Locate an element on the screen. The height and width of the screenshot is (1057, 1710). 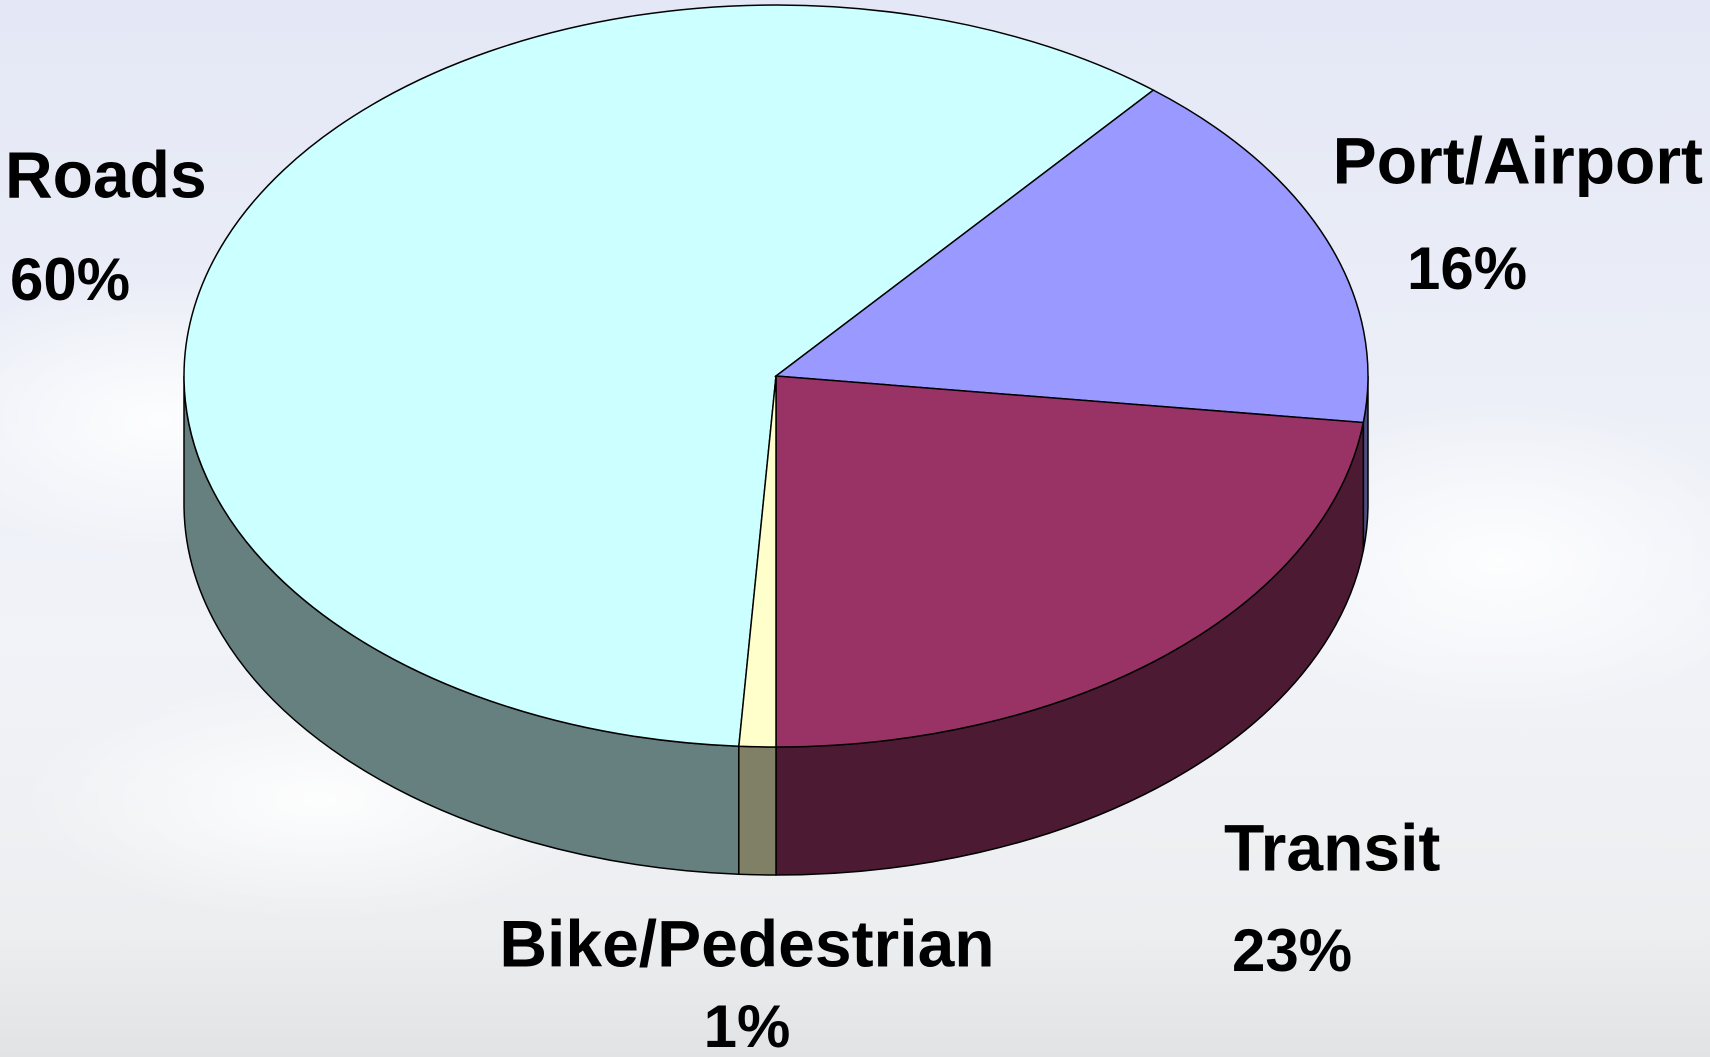
category-label: Bike/Pedestrian is located at coordinates (746, 943).